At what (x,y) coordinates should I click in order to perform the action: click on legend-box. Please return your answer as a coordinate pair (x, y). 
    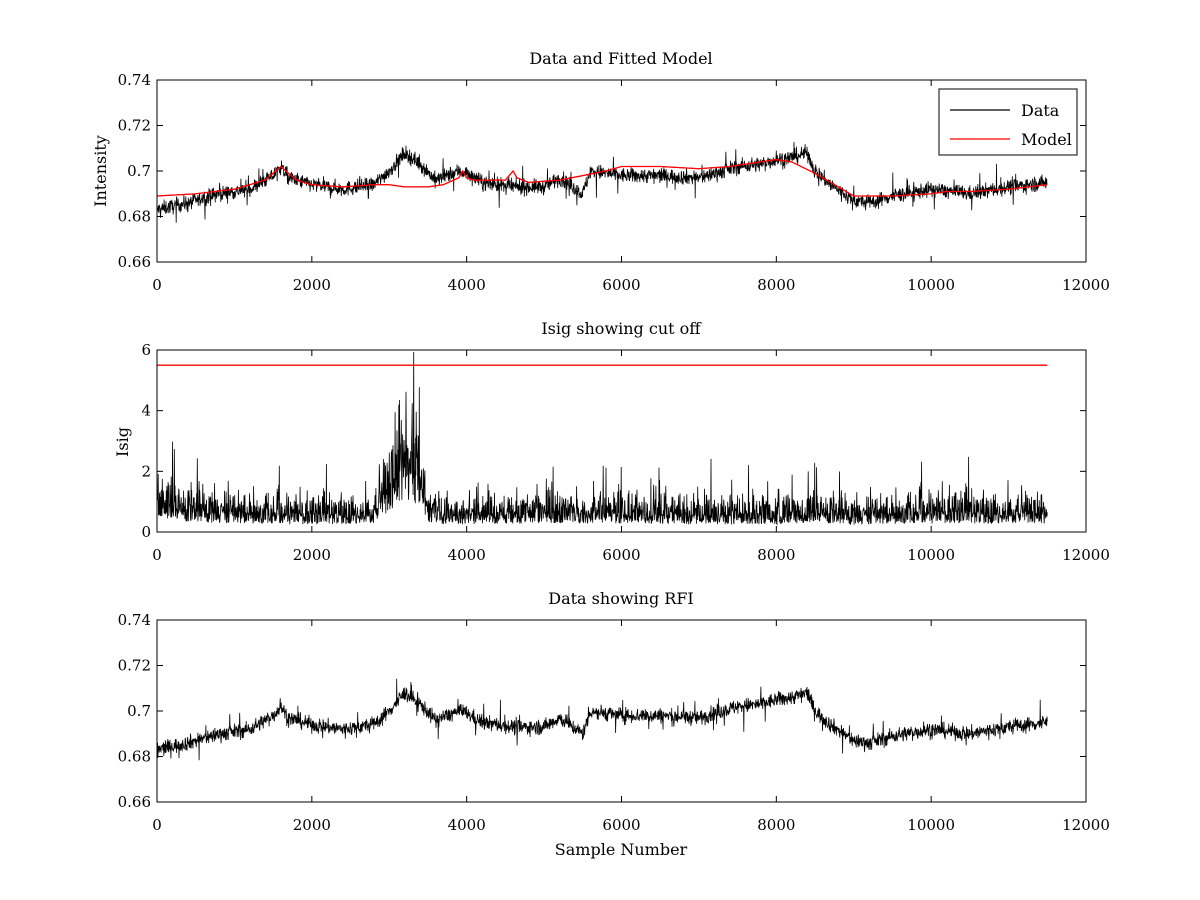
    Looking at the image, I should click on (1008, 122).